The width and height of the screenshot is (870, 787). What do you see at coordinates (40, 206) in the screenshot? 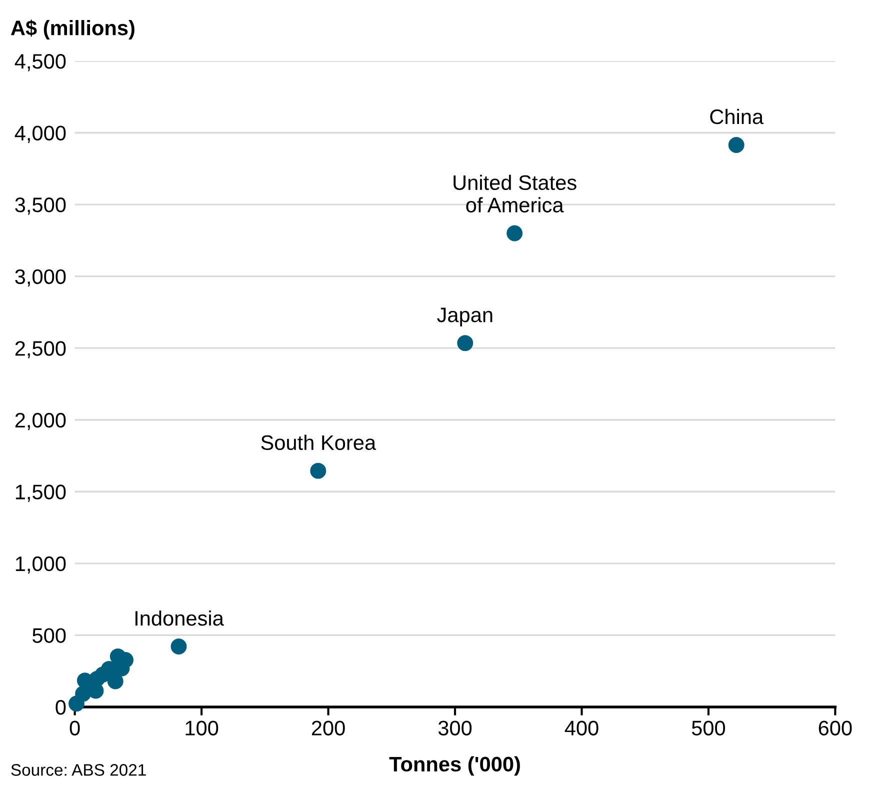
I see `y-tick-label: 3,500` at bounding box center [40, 206].